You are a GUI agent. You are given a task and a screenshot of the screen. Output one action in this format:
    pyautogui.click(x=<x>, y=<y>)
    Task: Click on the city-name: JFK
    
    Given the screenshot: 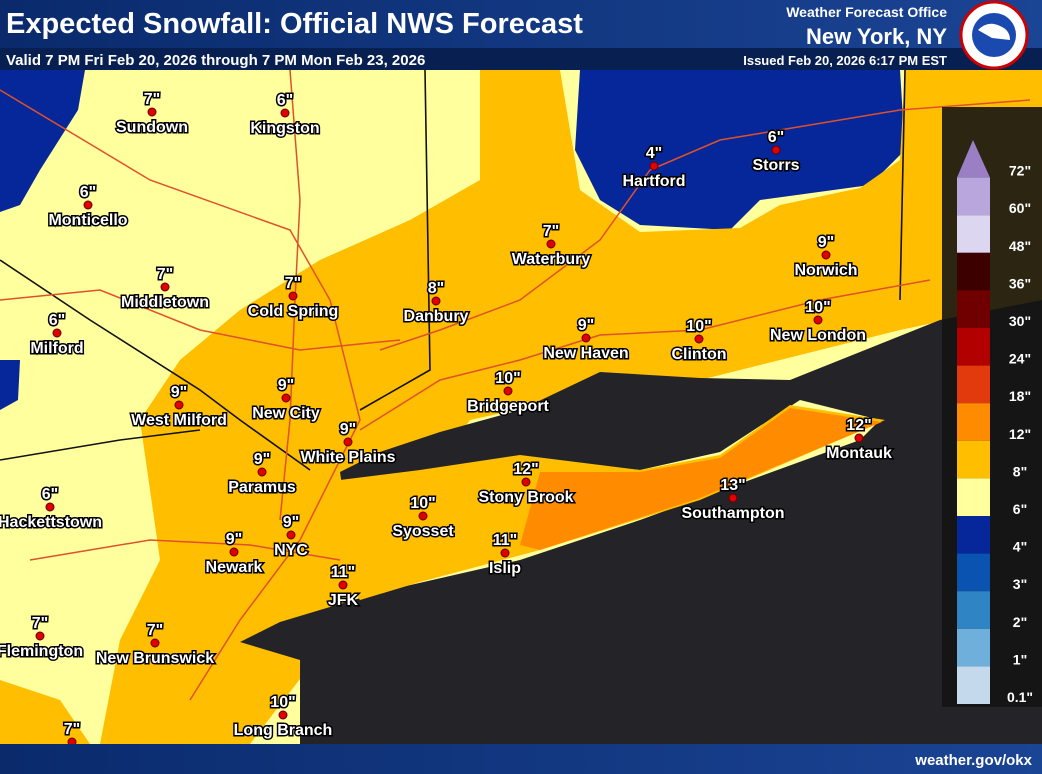 What is the action you would take?
    pyautogui.click(x=343, y=600)
    